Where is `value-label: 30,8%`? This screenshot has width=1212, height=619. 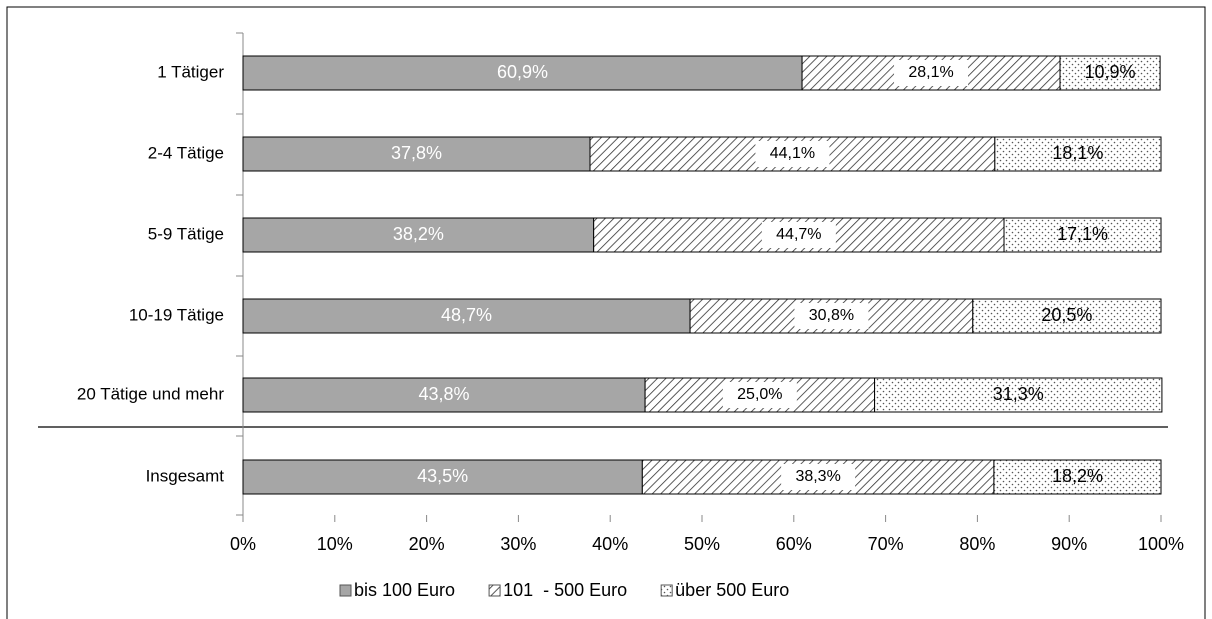
value-label: 30,8% is located at coordinates (831, 315).